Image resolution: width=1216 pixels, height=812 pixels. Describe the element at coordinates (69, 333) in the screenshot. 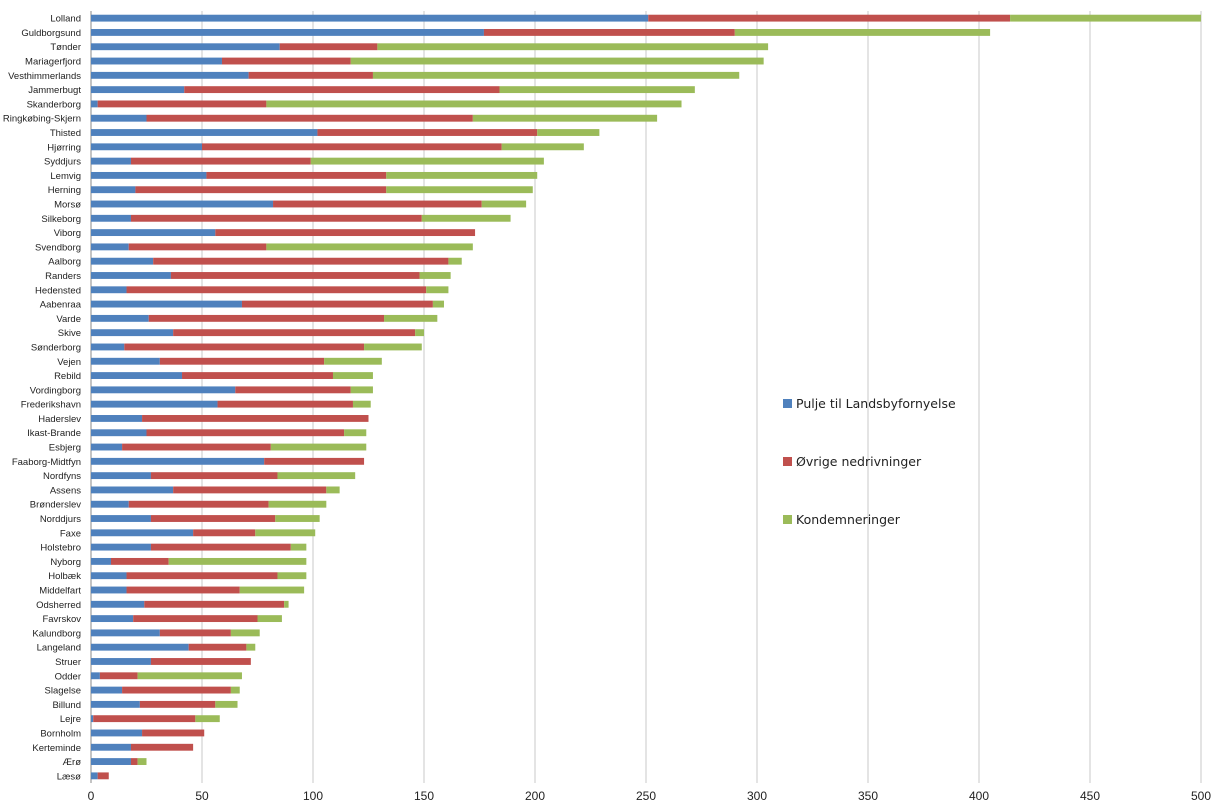

I see `category-label: Skive` at that location.